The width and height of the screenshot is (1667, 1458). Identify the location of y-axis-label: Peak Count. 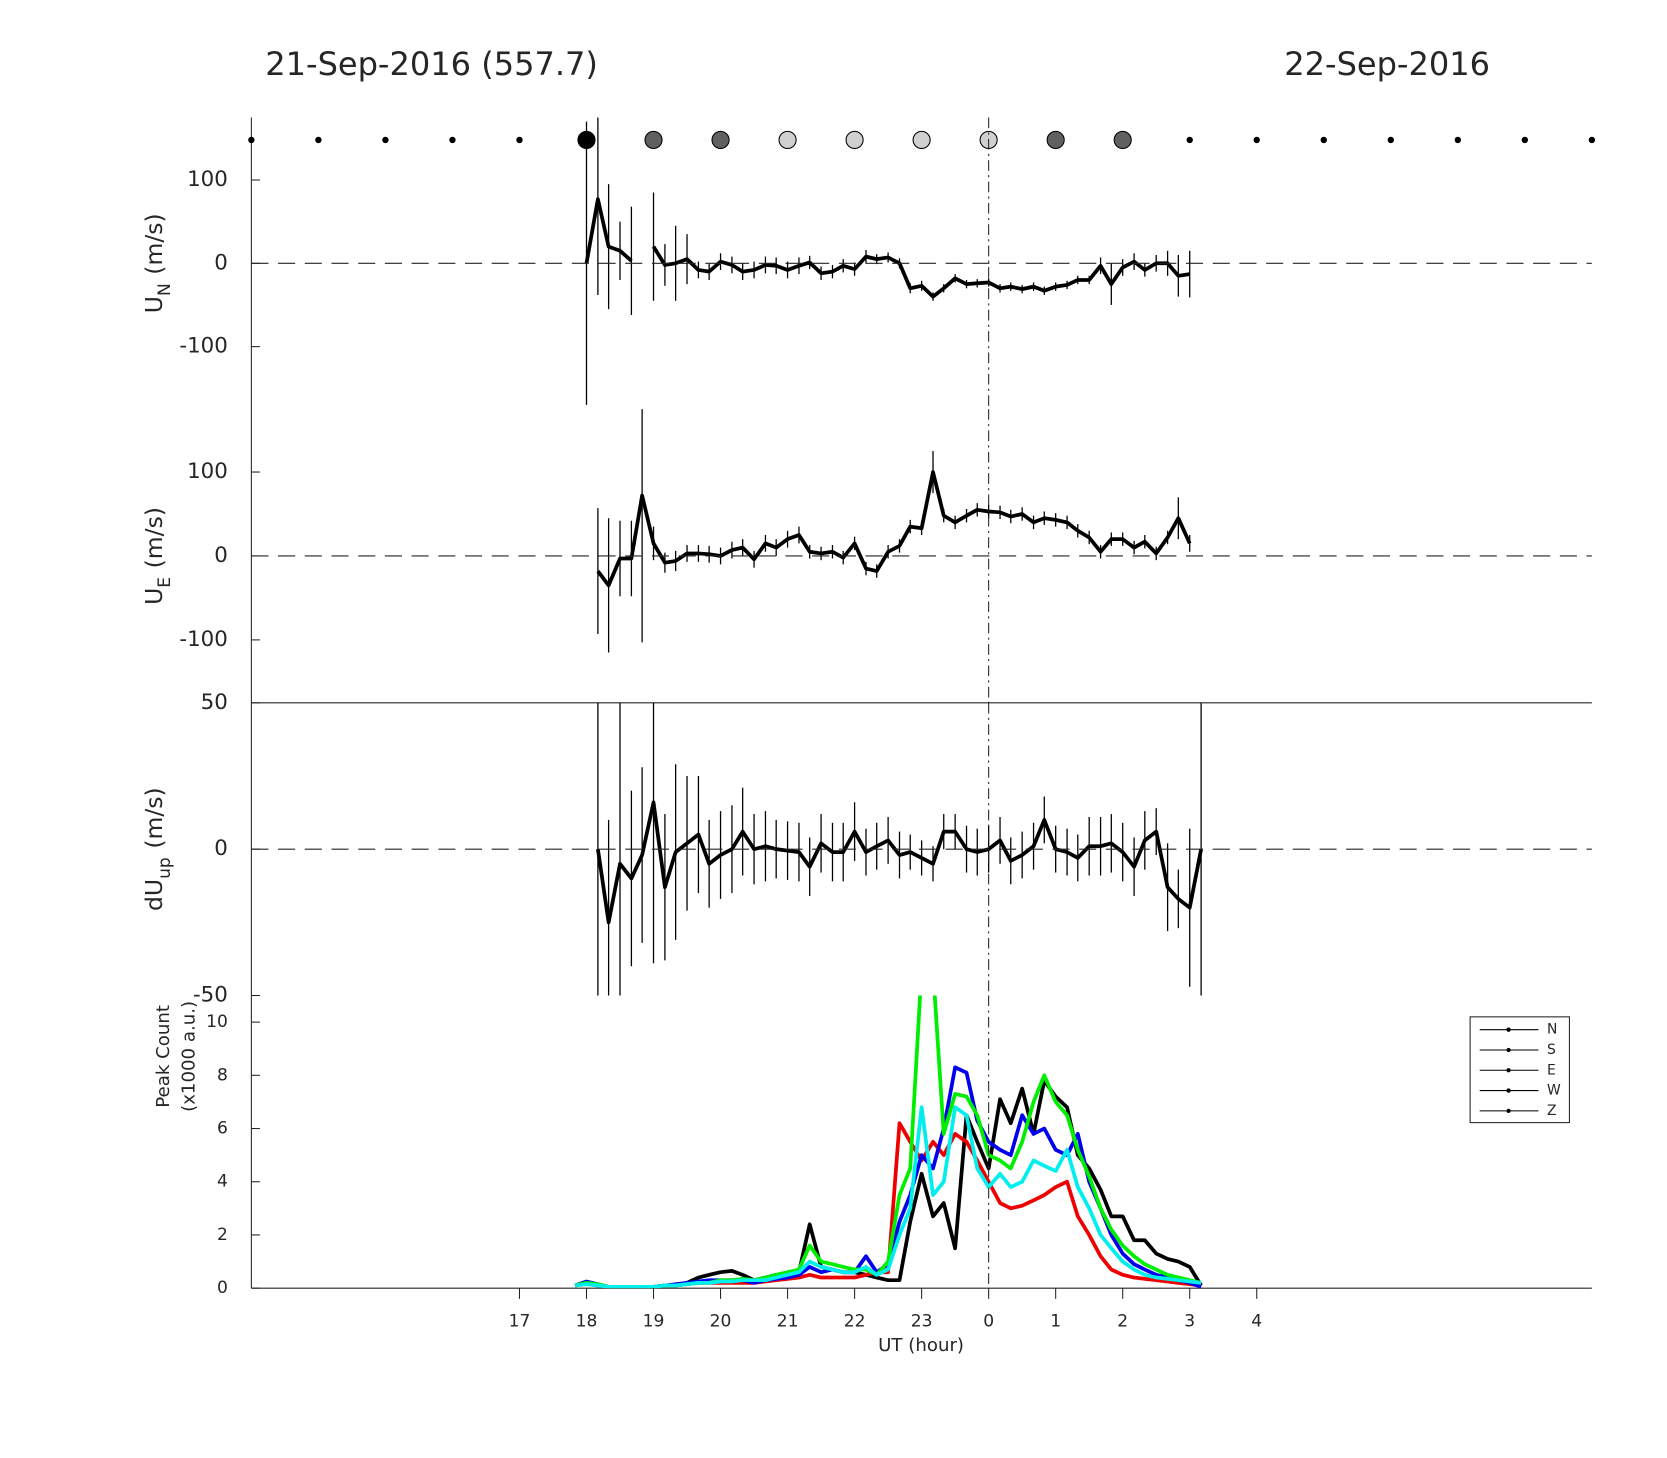
(163, 1056).